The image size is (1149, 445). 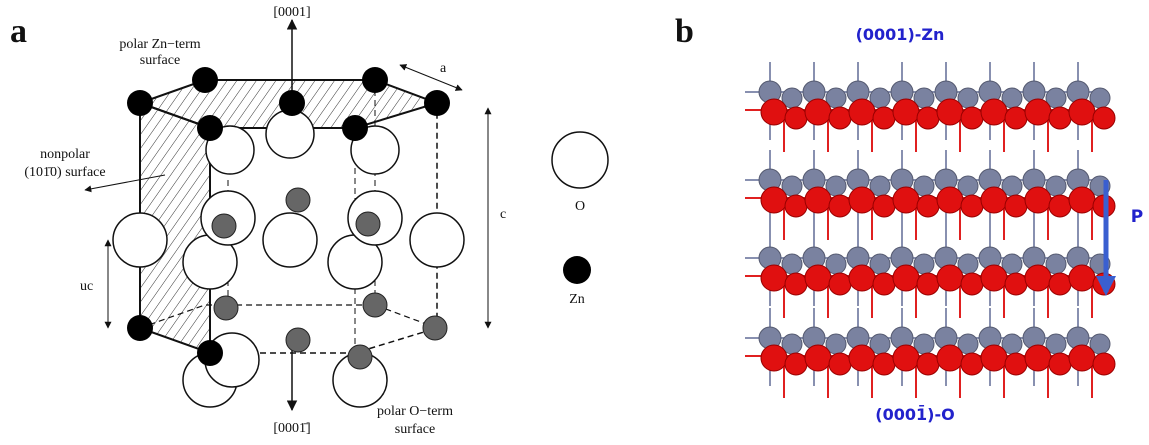 I want to click on legend-label: Zn, so click(x=577, y=299).